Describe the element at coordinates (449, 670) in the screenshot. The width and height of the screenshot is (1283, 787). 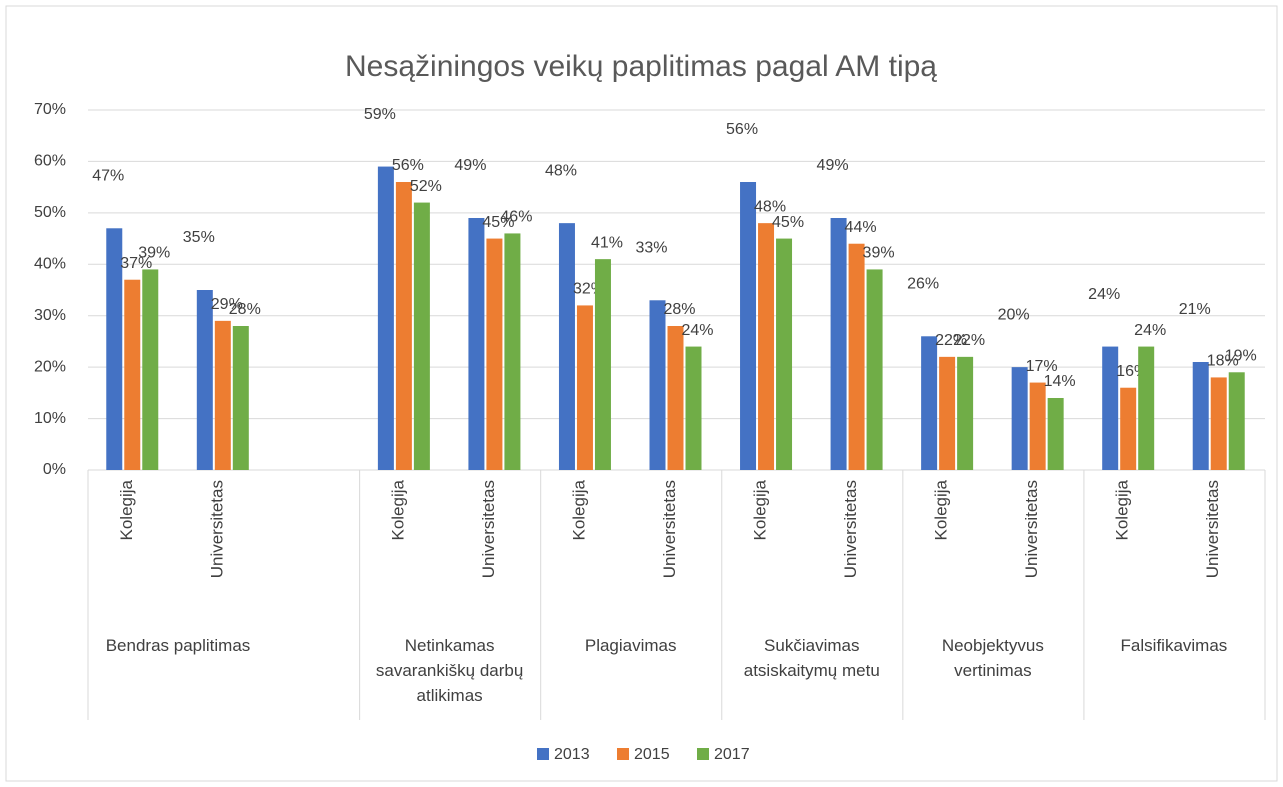
I see `group-label: Netinkamas savarankiškų darbų atlikimas` at that location.